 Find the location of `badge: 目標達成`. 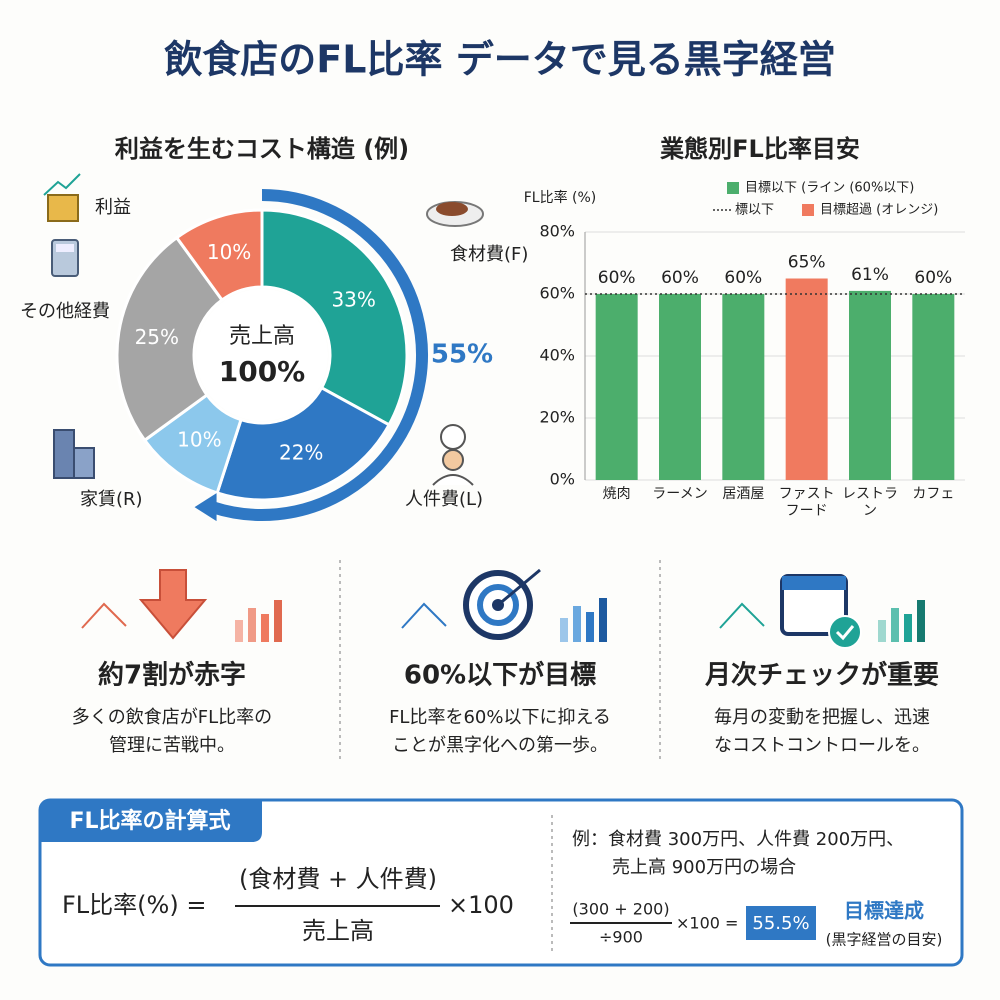

badge: 目標達成 is located at coordinates (884, 911).